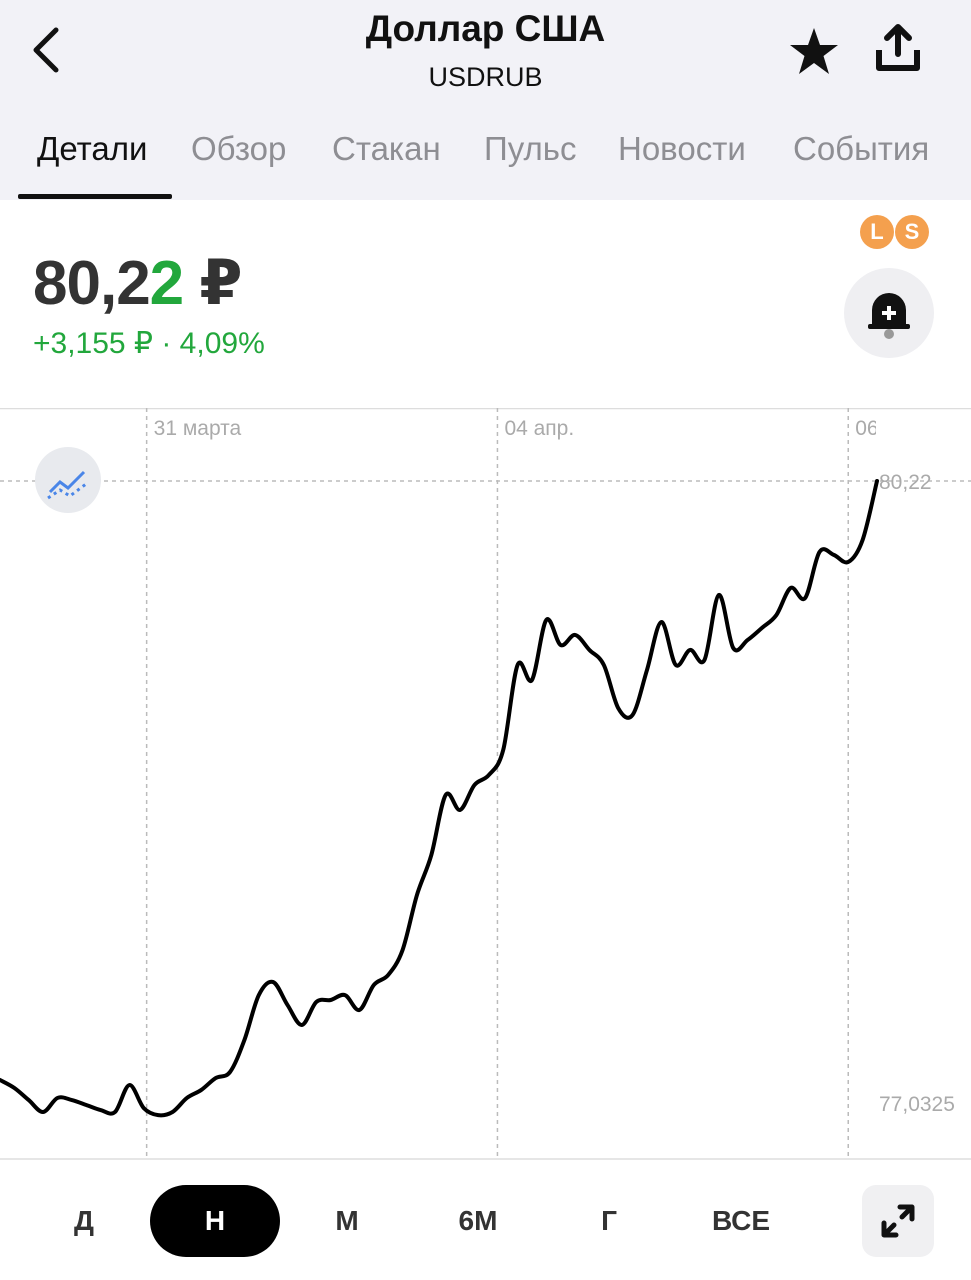 The height and width of the screenshot is (1280, 971). What do you see at coordinates (198, 428) in the screenshot?
I see `x-tick-label: 31 марта` at bounding box center [198, 428].